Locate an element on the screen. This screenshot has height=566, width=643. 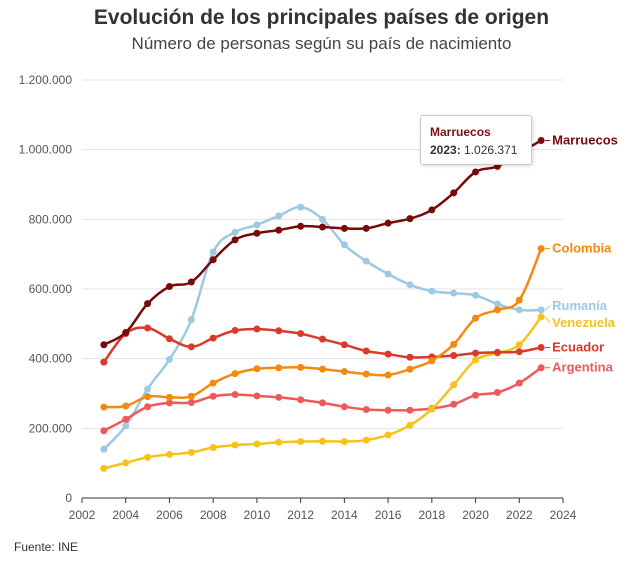
y-tick-label: 800.000 is located at coordinates (51, 219).